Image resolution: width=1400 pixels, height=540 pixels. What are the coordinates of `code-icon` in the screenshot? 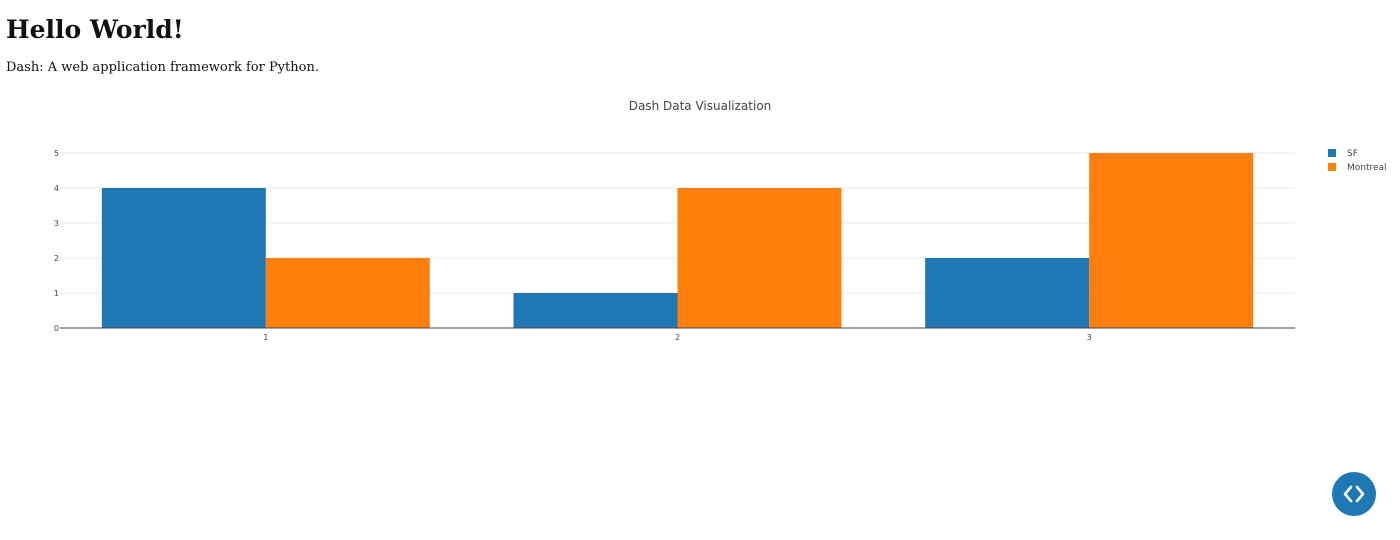 It's located at (1354, 494).